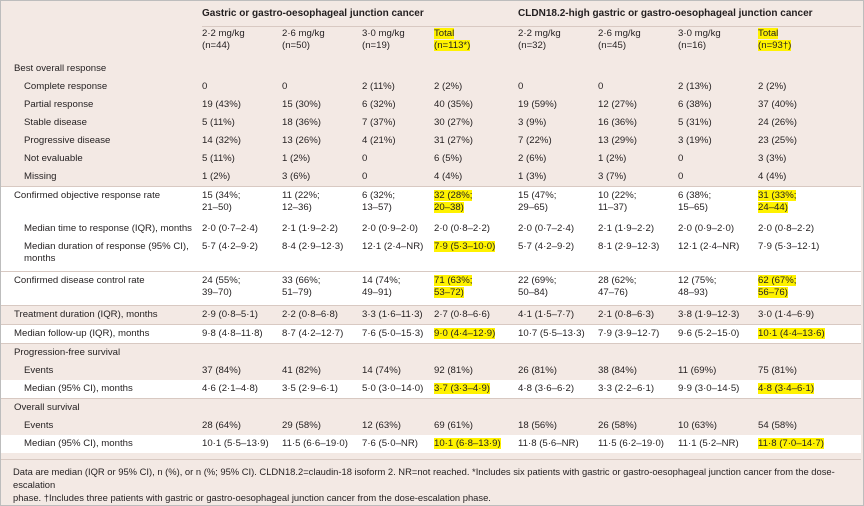  I want to click on table-cell: 3·3 (1·6–11·3), so click(398, 315).